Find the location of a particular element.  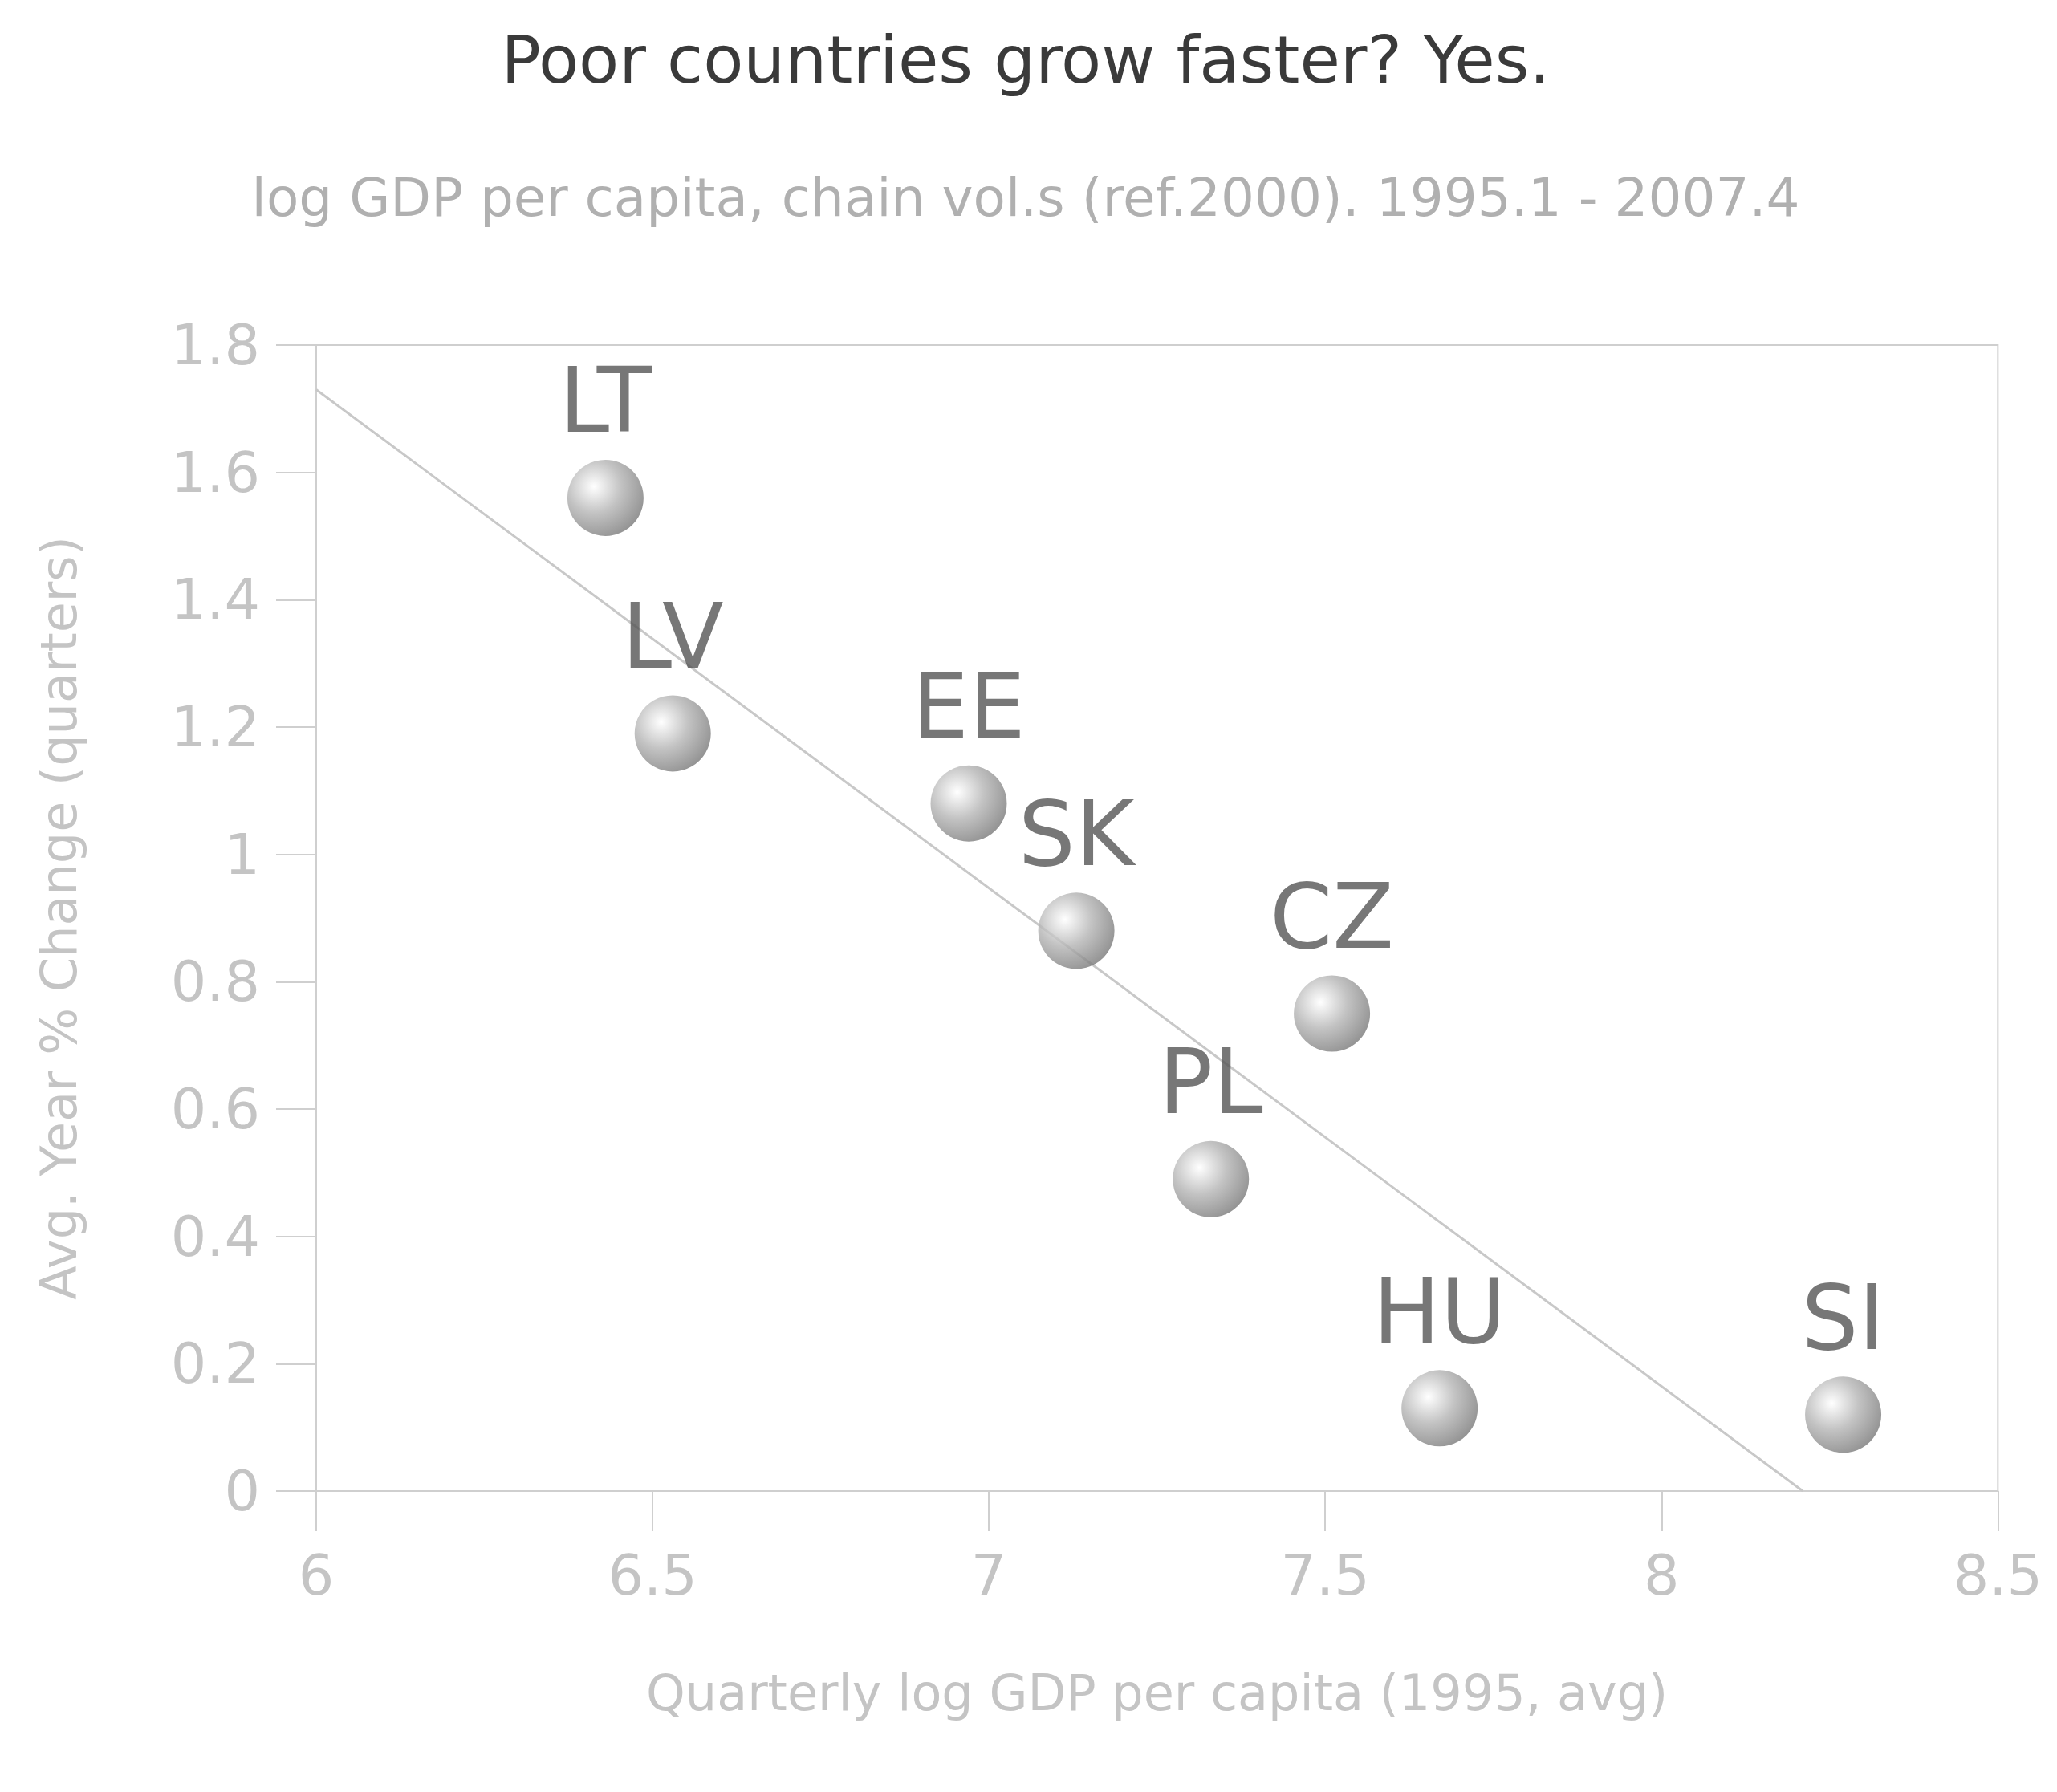

y-tick-label: 0 is located at coordinates (242, 1491).